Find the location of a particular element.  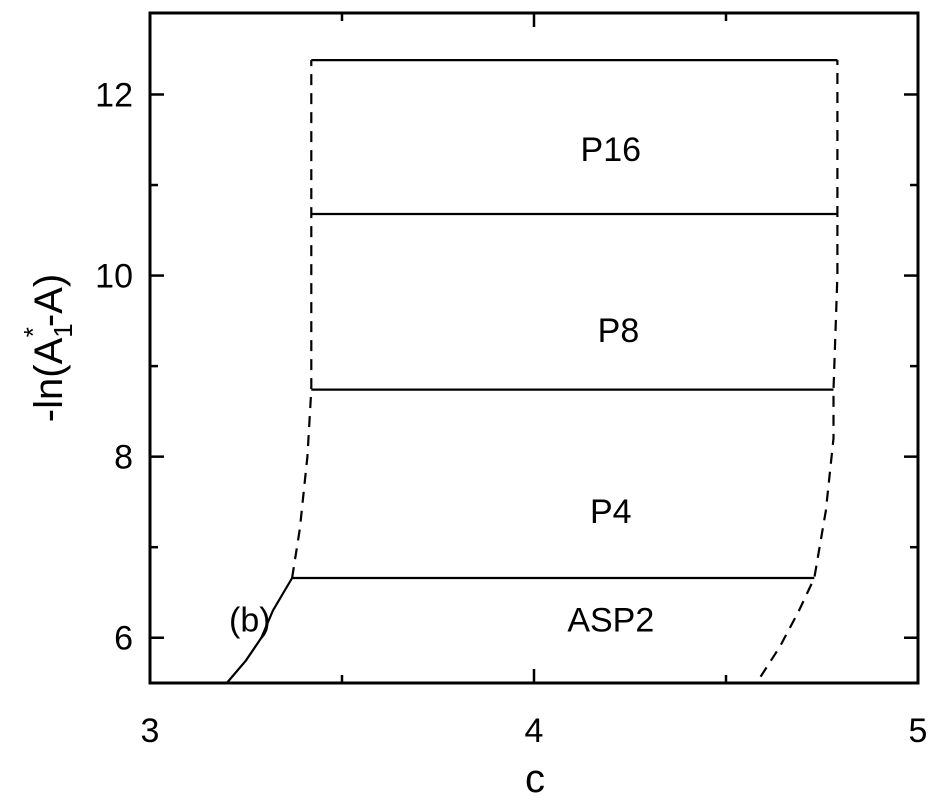

region-label: P16 is located at coordinates (611, 150).